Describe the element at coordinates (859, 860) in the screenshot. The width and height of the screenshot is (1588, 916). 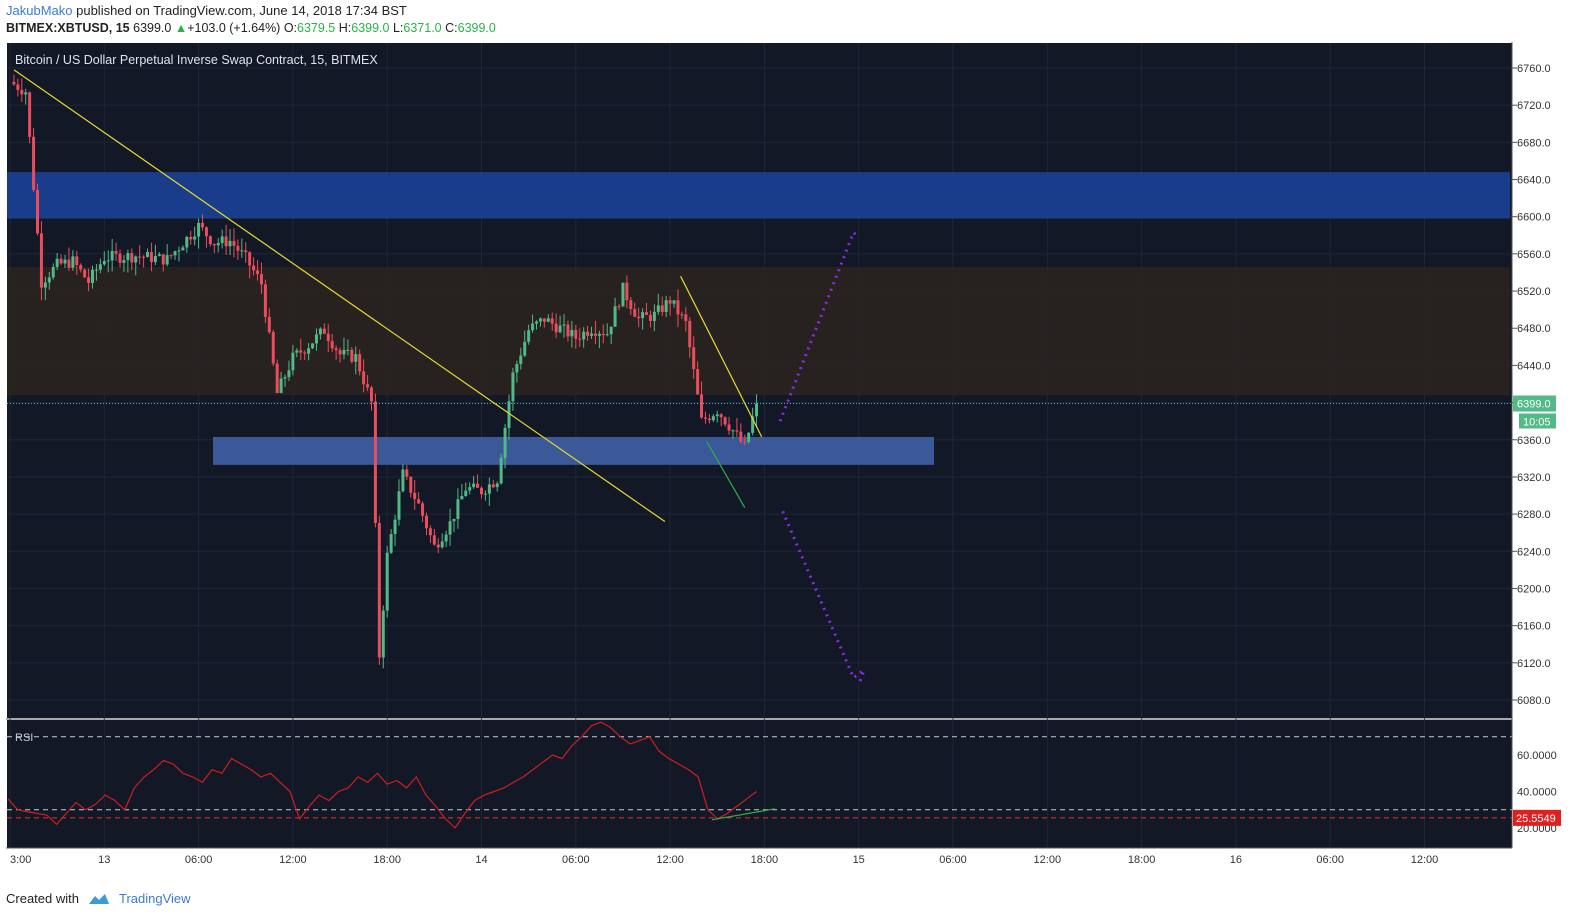
I see `time-tick-label: 15` at that location.